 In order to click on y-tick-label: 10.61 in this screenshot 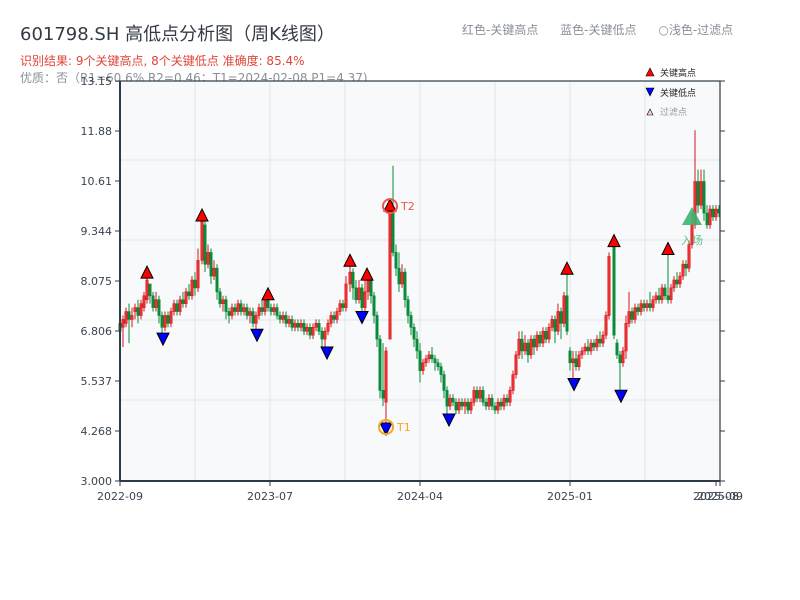, I will do `click(97, 181)`.